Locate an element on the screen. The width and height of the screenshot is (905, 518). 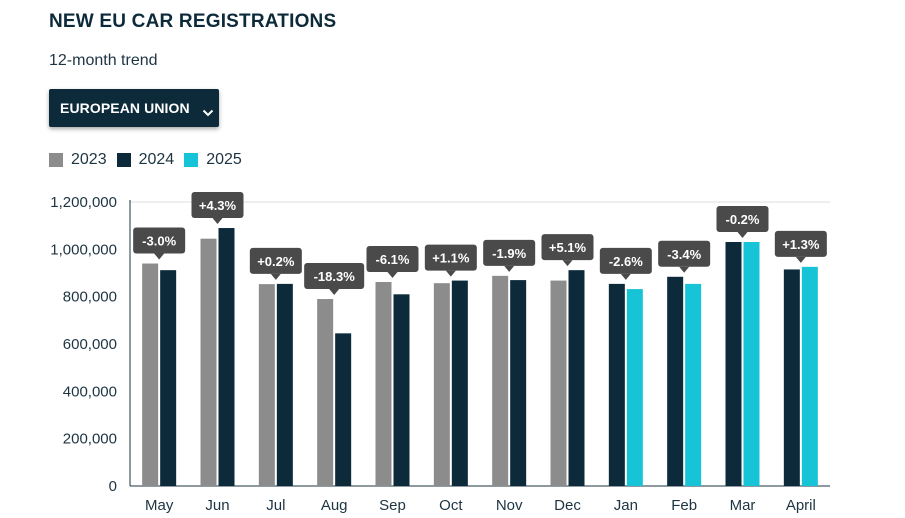
y-tick-label: 200,000 is located at coordinates (90, 439).